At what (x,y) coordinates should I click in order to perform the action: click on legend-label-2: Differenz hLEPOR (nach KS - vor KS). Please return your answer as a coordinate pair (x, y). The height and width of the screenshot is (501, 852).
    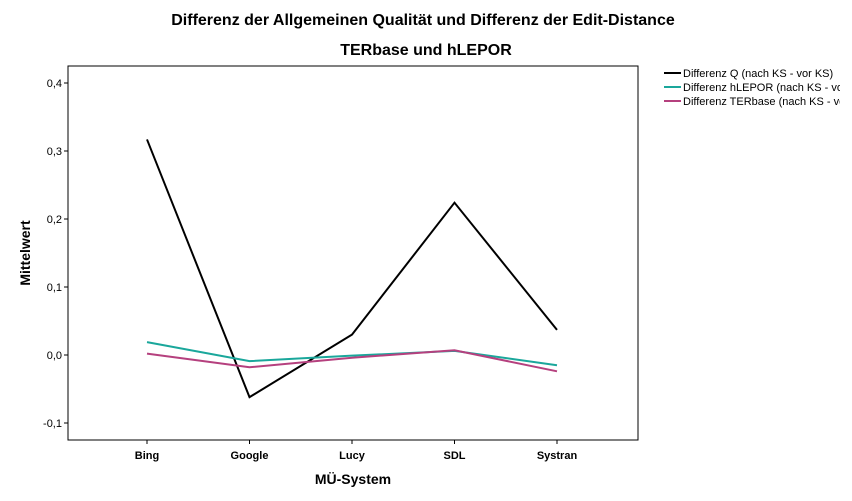
    Looking at the image, I should click on (767, 88).